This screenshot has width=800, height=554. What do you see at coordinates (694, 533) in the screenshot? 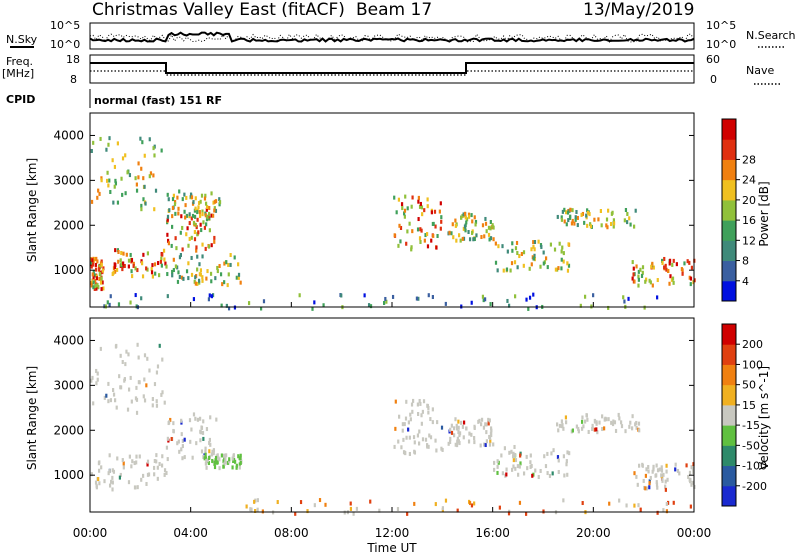
I see `x-tick-label: 00:00` at bounding box center [694, 533].